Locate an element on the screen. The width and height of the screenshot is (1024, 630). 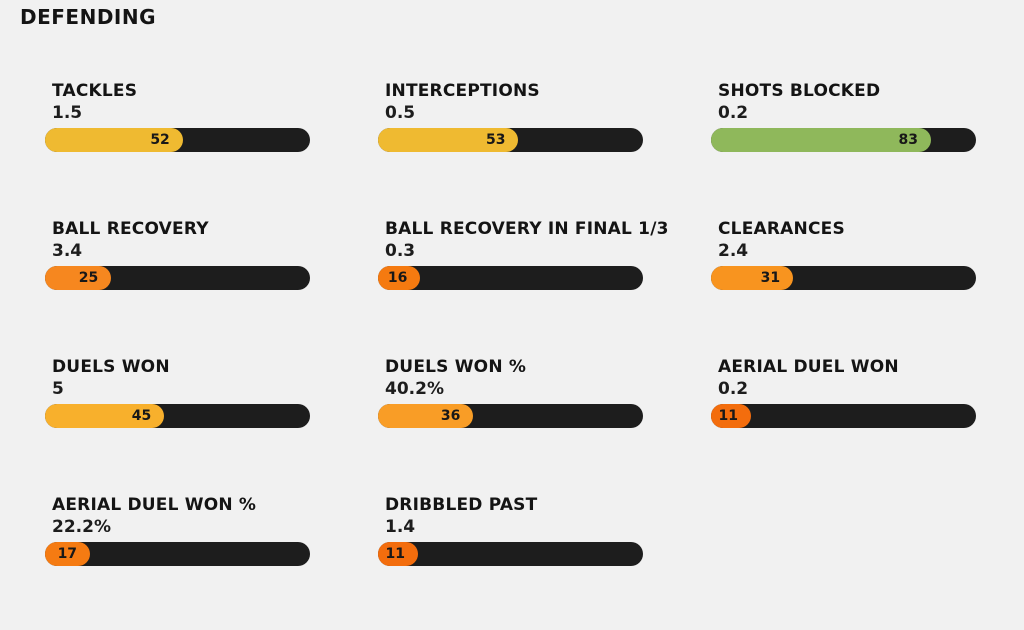
stat-value: 0.3 is located at coordinates (400, 251).